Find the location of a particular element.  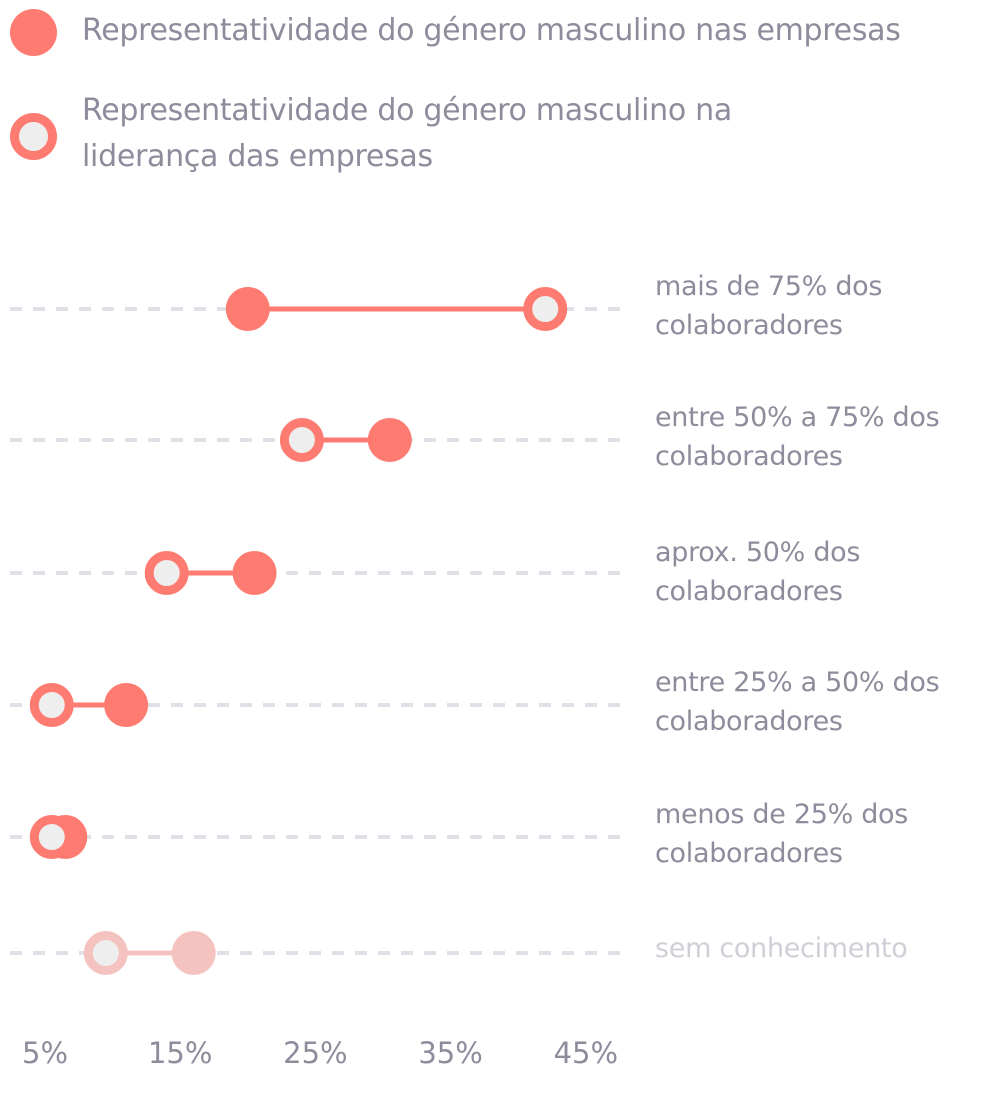

category-label-row-6: sem conhecimento is located at coordinates (781, 948).